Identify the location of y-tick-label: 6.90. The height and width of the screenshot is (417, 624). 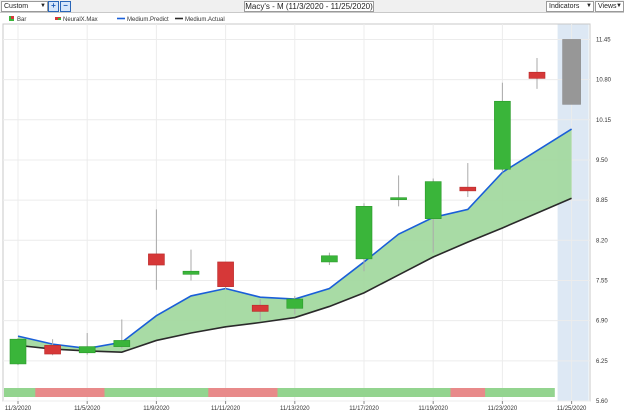
(602, 322).